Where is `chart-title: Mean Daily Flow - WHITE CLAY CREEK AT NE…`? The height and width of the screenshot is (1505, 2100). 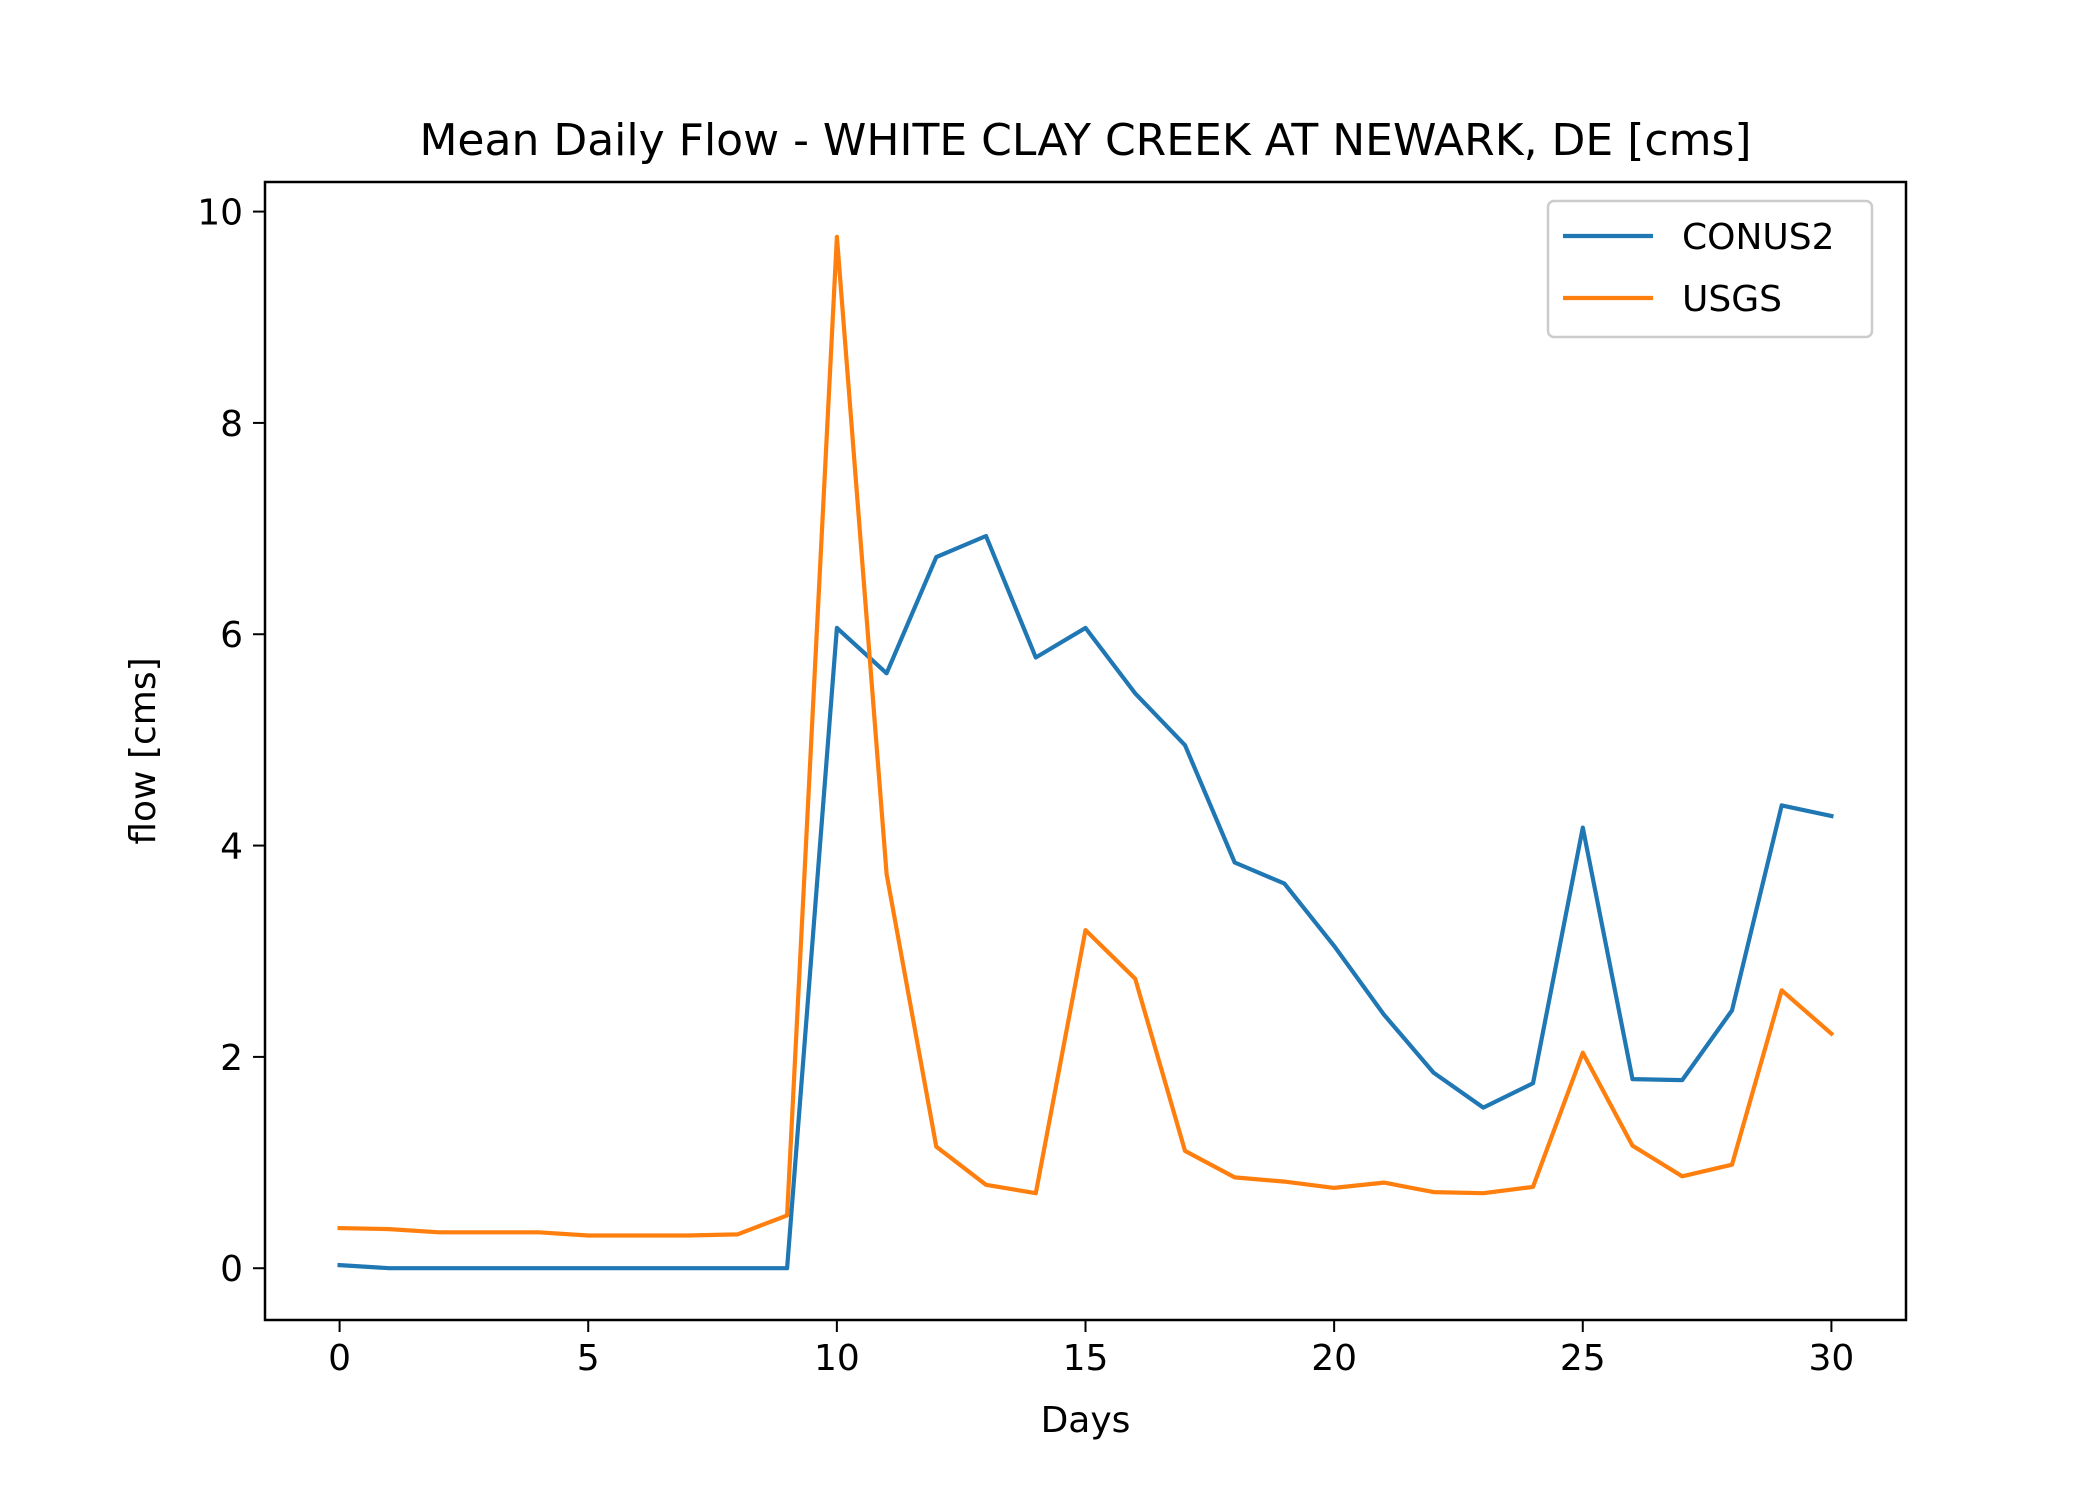
chart-title: Mean Daily Flow - WHITE CLAY CREEK AT NE… is located at coordinates (1085, 140).